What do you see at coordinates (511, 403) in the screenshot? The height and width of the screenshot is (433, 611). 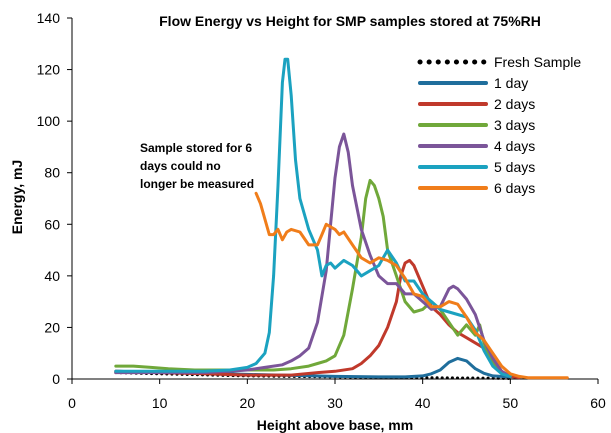 I see `x-tick-label: 50` at bounding box center [511, 403].